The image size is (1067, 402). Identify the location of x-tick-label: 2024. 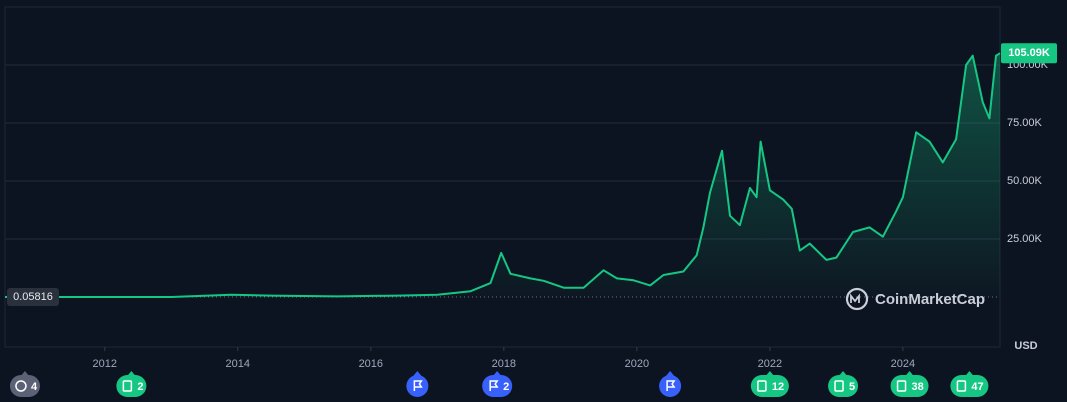
(903, 364).